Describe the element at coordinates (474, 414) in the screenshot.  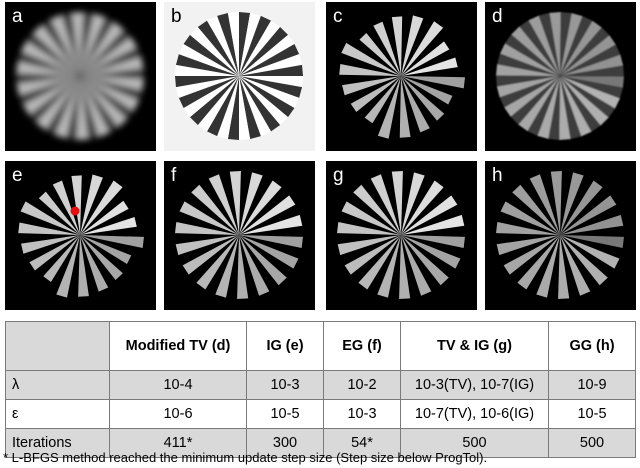
I see `table-cell: 10-7(TV), 10-6(IG)` at that location.